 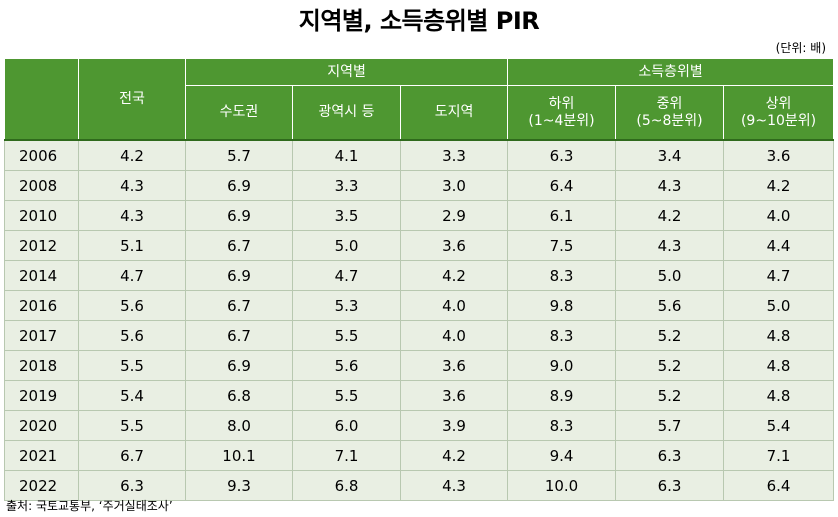 I want to click on income-column-name: 상위, so click(x=778, y=103).